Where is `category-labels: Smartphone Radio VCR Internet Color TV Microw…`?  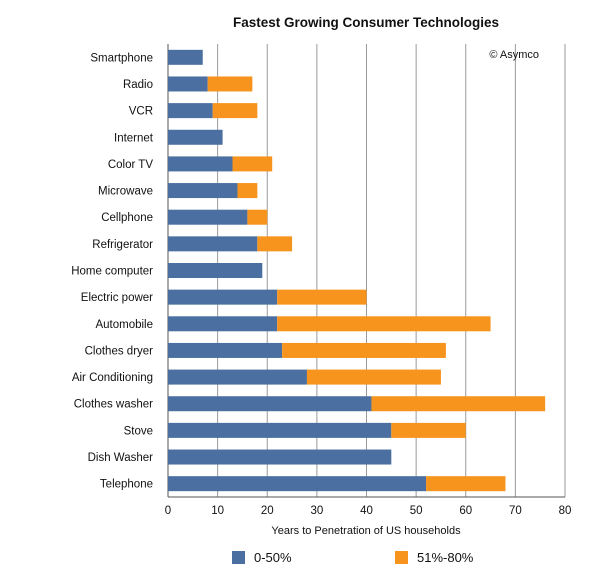
category-labels: Smartphone Radio VCR Internet Color TV Microw… is located at coordinates (112, 271).